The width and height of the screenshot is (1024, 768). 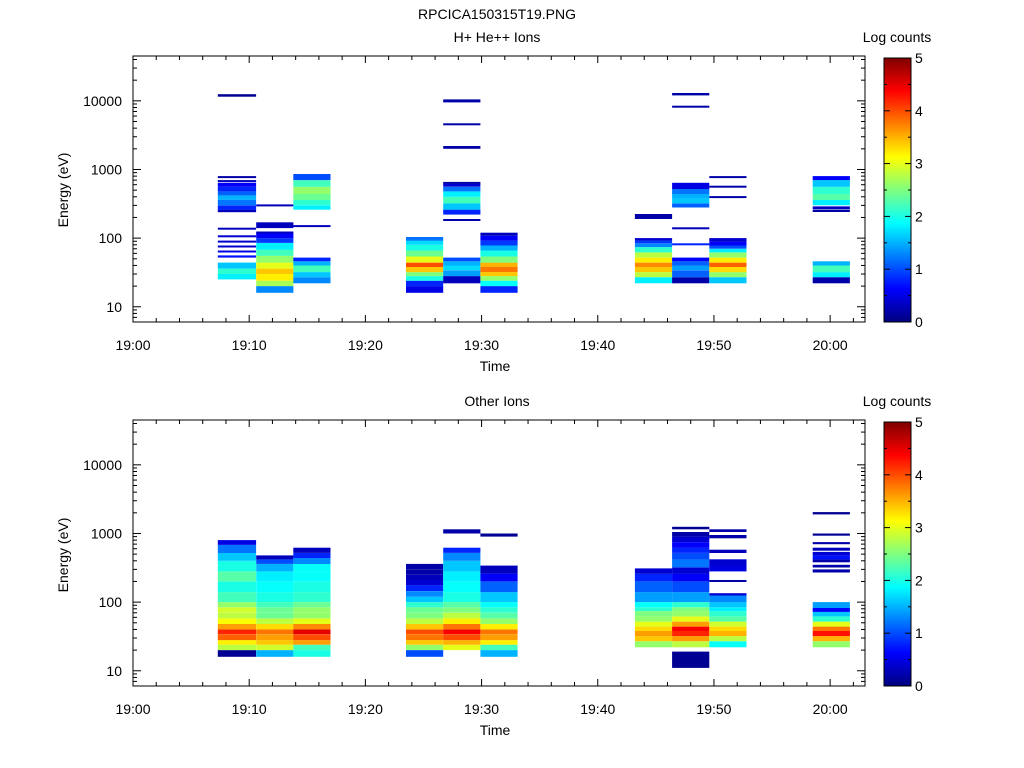 I want to click on figure-title: RPCICA150315T19.PNG, so click(x=497, y=14).